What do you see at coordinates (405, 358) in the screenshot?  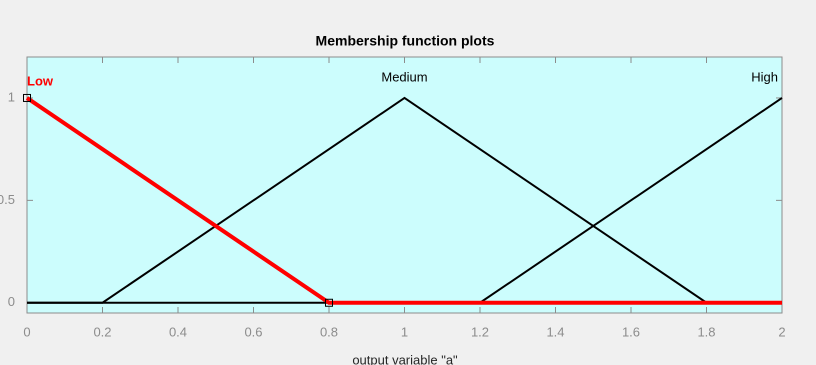 I see `x-axis-label: output variable "a"` at bounding box center [405, 358].